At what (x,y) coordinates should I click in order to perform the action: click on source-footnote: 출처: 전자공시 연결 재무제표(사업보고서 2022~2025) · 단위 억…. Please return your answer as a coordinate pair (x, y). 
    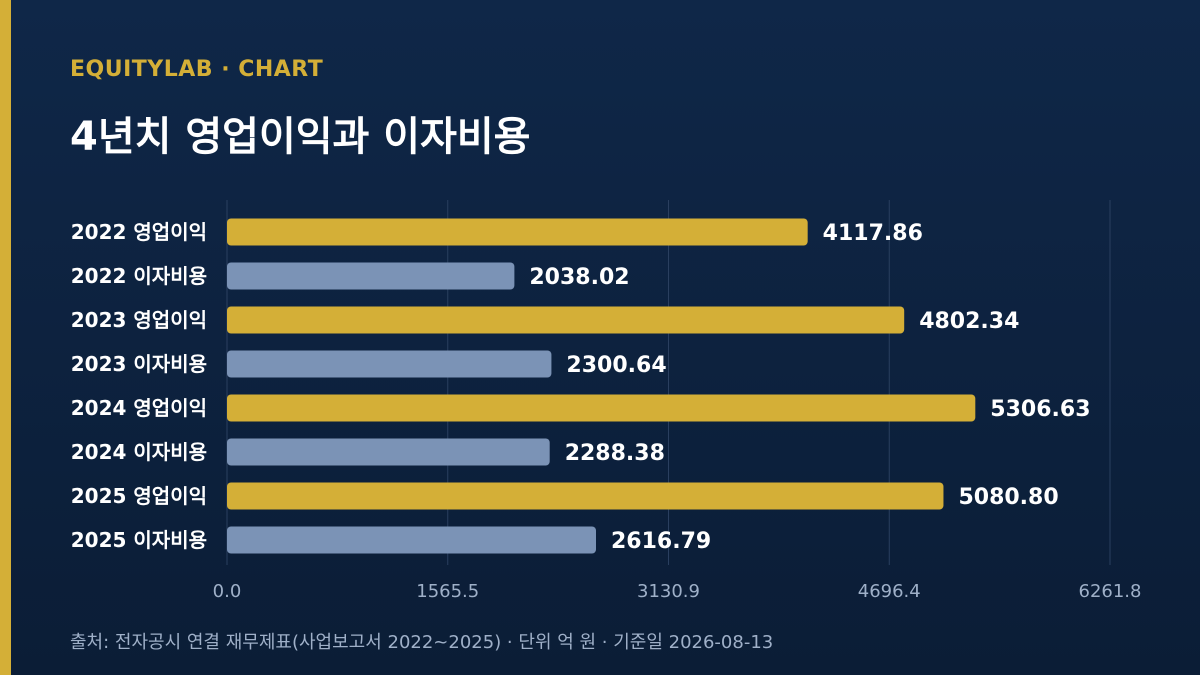
    Looking at the image, I should click on (422, 642).